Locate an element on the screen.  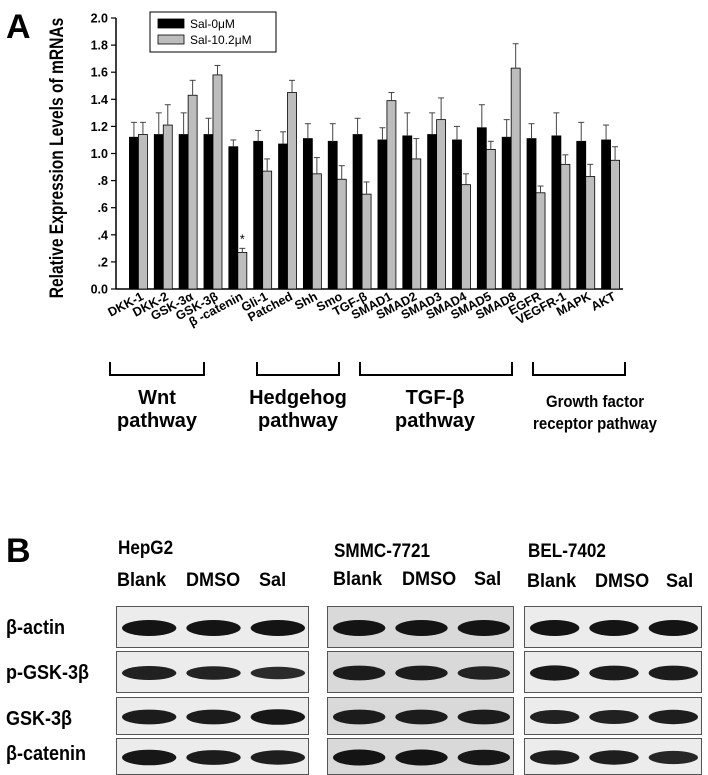
hepg2-lane-blank: Blank is located at coordinates (142, 580).